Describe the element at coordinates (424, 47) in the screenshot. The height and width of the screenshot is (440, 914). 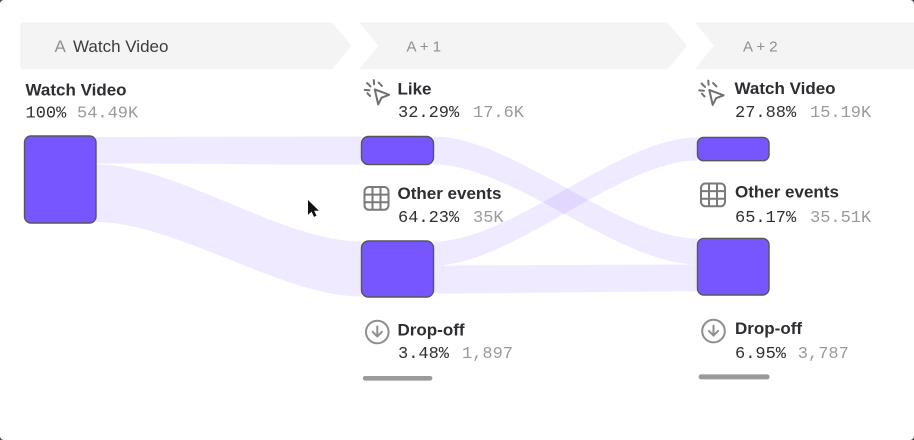
I see `svg-text: A + 1` at that location.